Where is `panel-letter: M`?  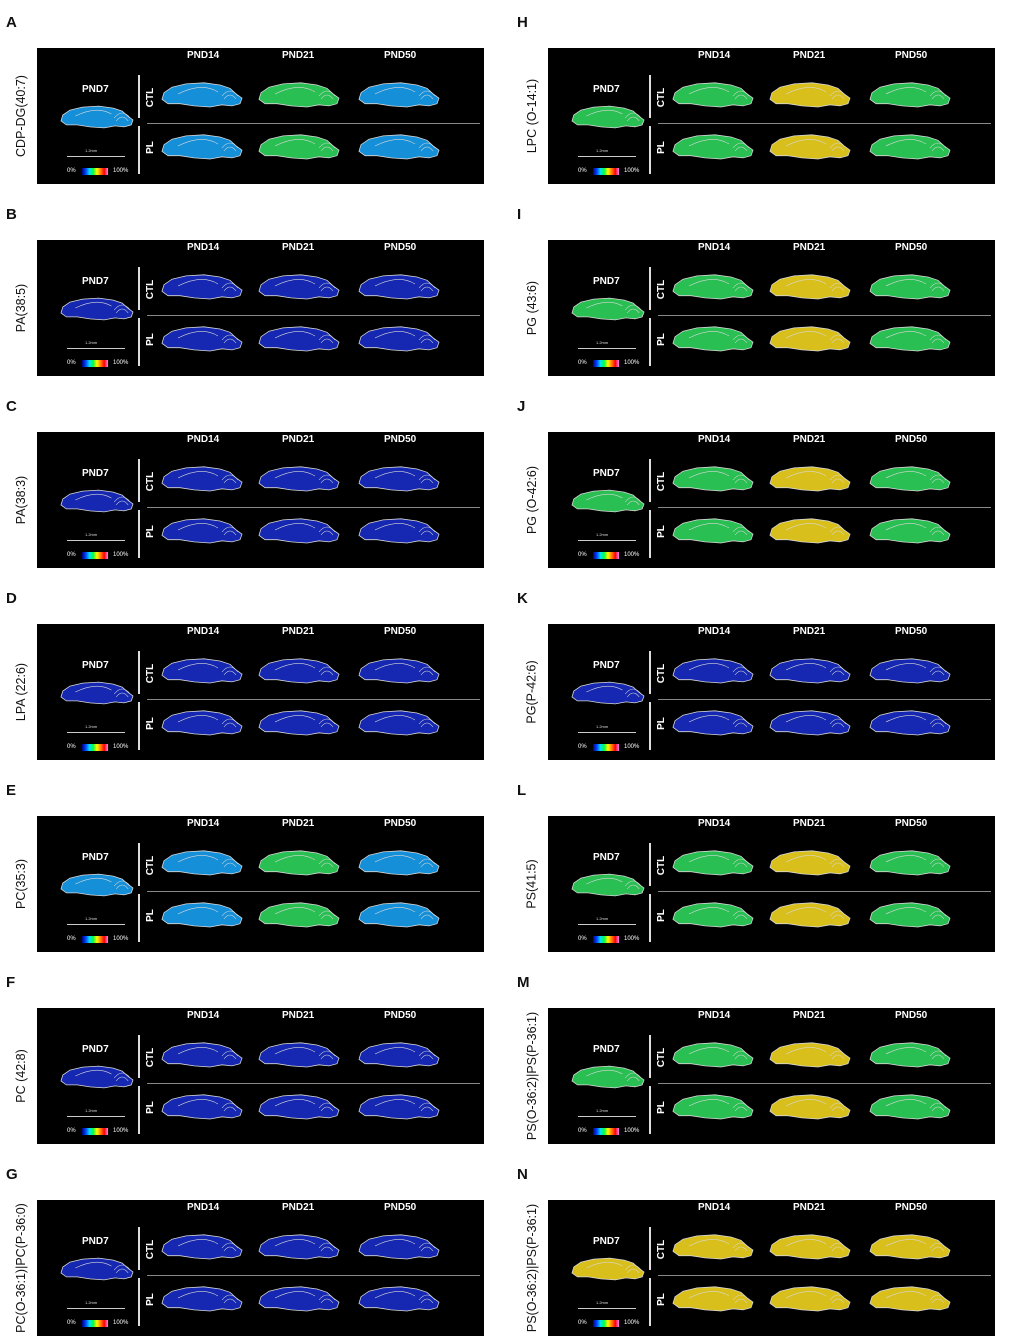
panel-letter: M is located at coordinates (523, 982).